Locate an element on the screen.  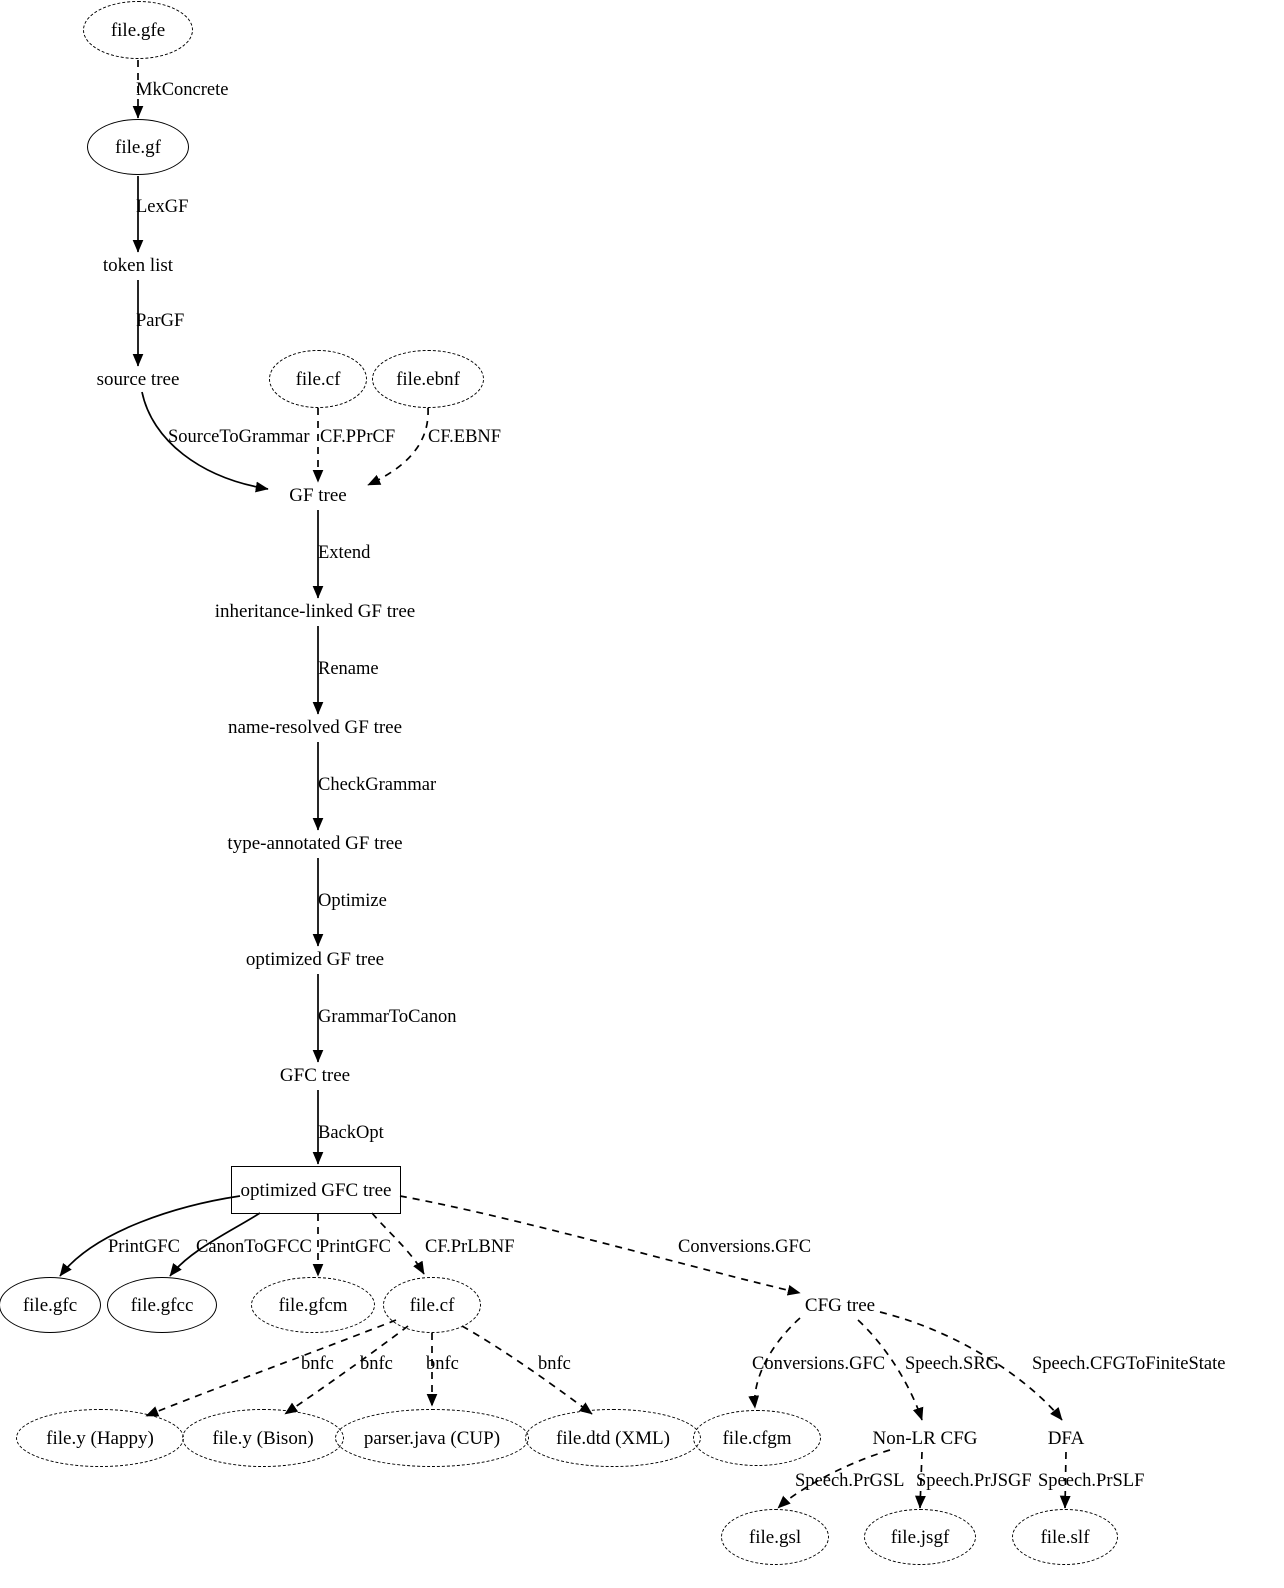
node-label: file.gfe is located at coordinates (138, 30).